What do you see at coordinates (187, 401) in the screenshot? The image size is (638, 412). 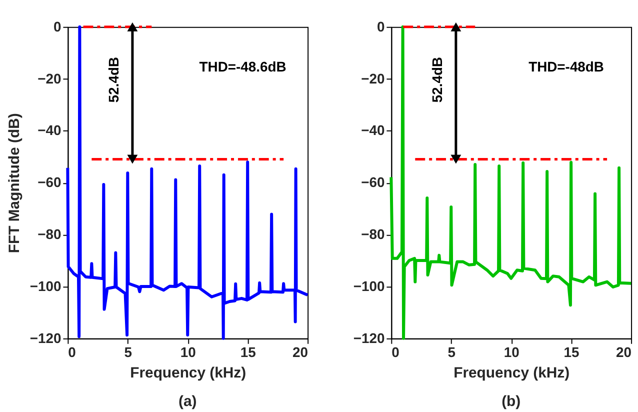 I see `text: (a)` at bounding box center [187, 401].